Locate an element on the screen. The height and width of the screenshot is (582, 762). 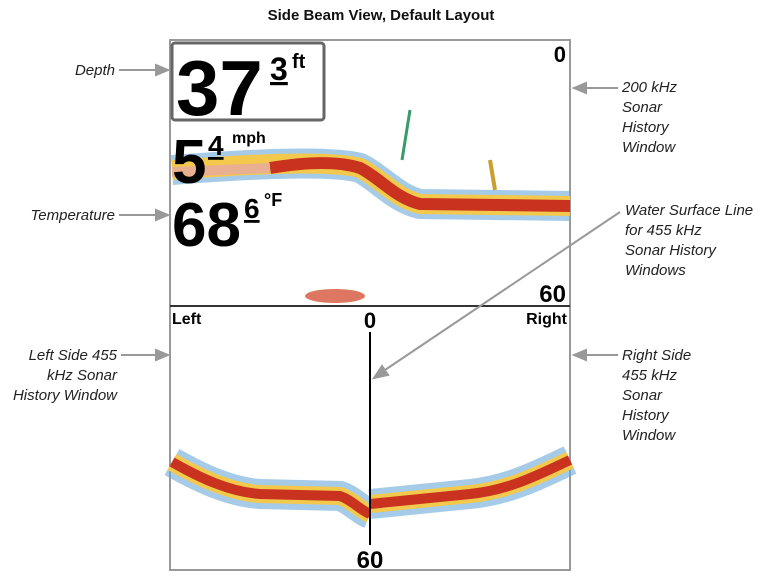
annotation-line: Sonar History is located at coordinates (671, 250).